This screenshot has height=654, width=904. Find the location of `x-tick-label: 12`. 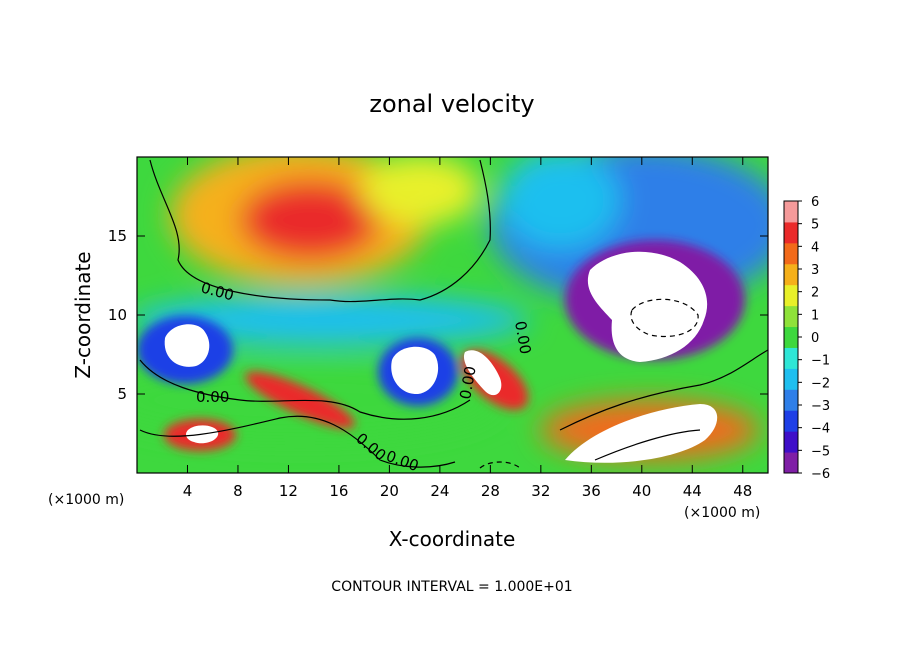

x-tick-label: 12 is located at coordinates (288, 491).